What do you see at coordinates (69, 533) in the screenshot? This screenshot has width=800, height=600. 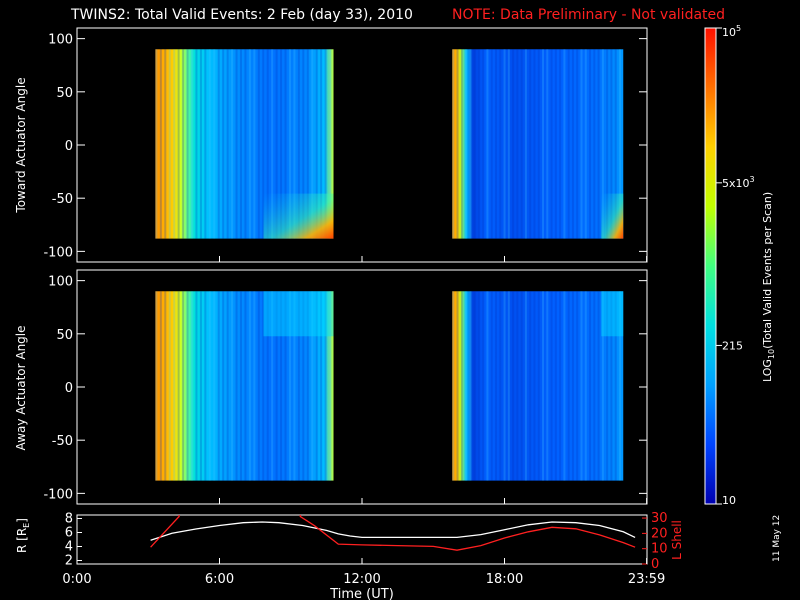 I see `left-tick-label: 6` at bounding box center [69, 533].